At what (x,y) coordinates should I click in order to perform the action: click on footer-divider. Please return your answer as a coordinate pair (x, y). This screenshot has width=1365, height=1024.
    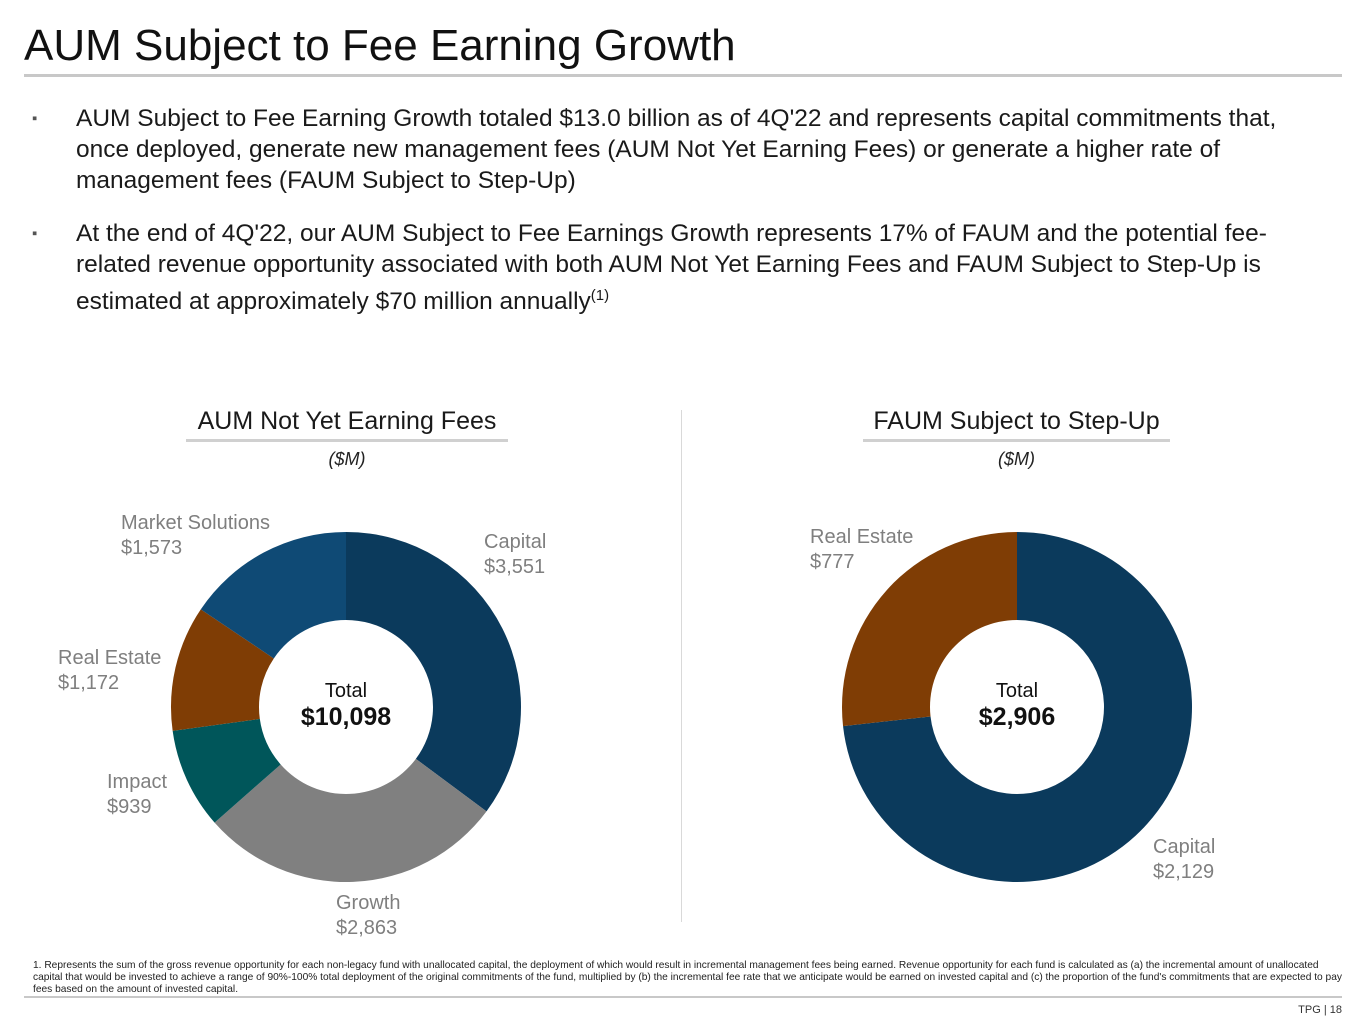
    Looking at the image, I should click on (683, 997).